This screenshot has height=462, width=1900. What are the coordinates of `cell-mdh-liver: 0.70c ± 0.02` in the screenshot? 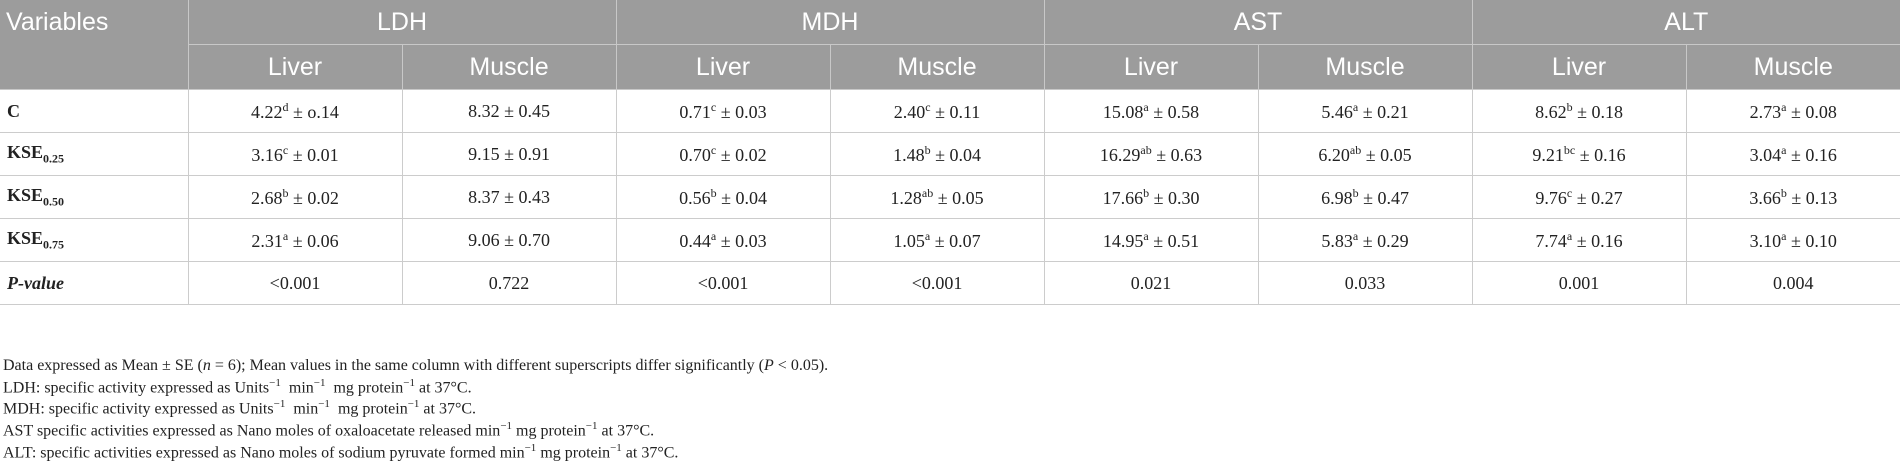 It's located at (723, 154).